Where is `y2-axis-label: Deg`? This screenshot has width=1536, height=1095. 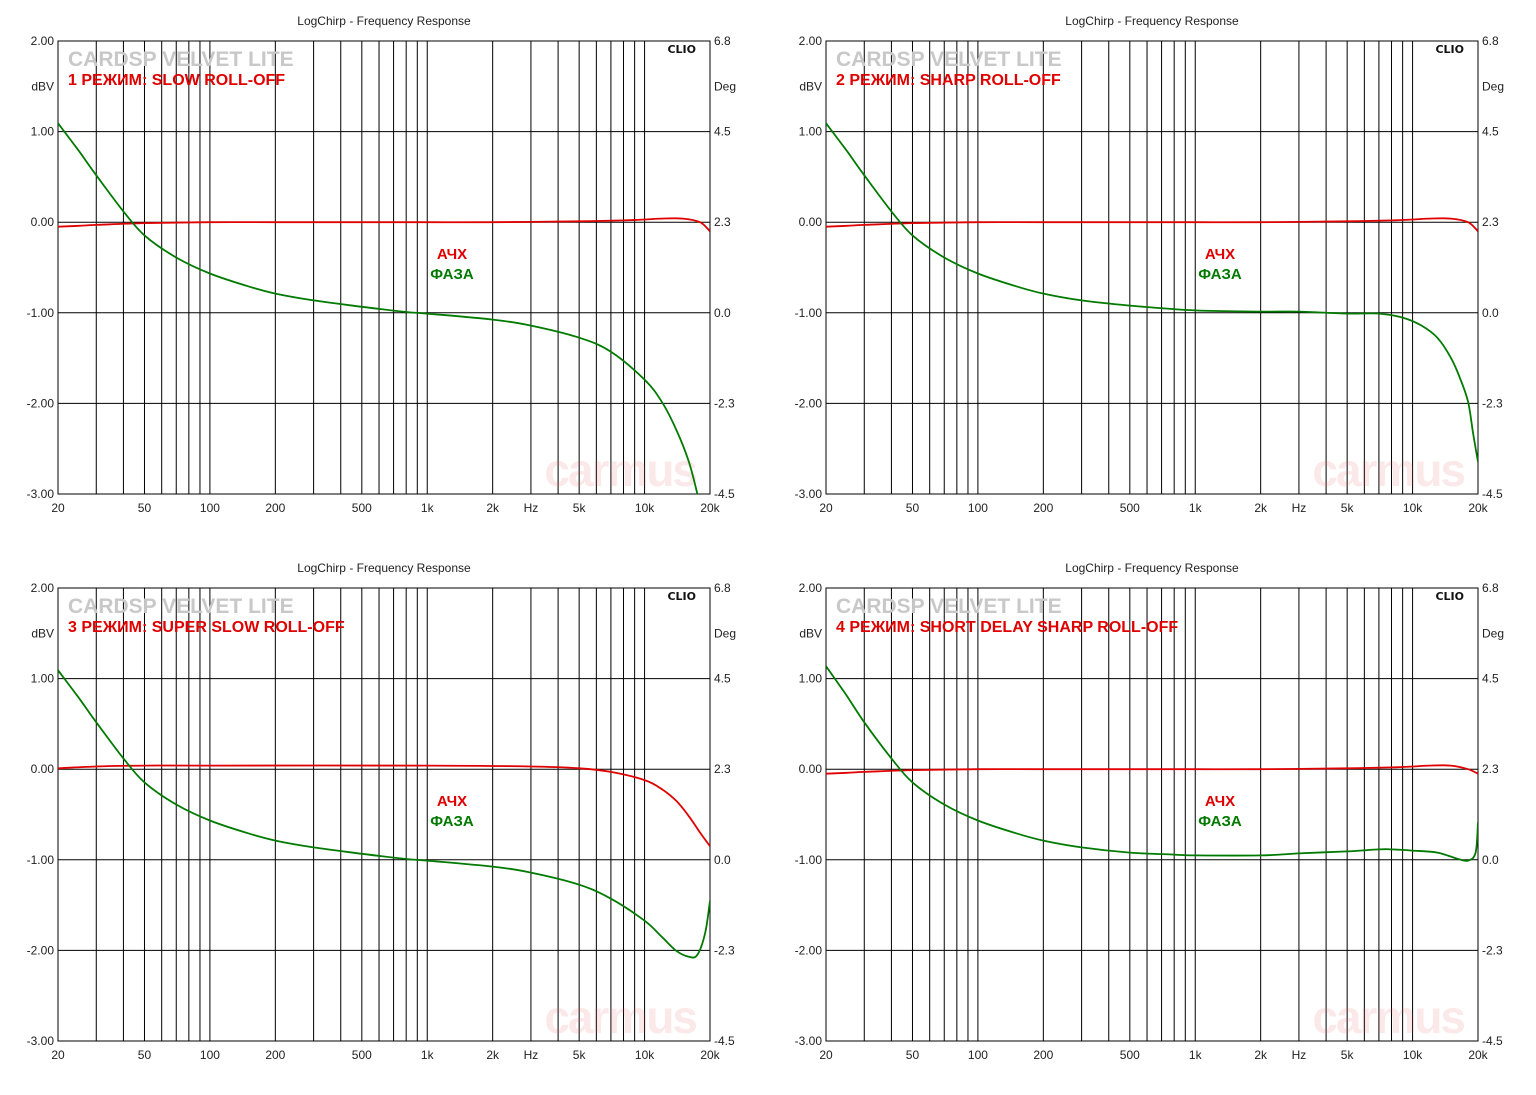 y2-axis-label: Deg is located at coordinates (725, 86).